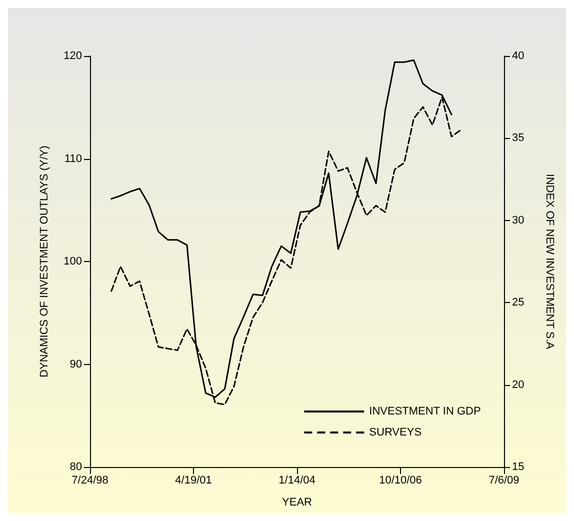  What do you see at coordinates (297, 480) in the screenshot?
I see `x-tick-label: 1/14/04` at bounding box center [297, 480].